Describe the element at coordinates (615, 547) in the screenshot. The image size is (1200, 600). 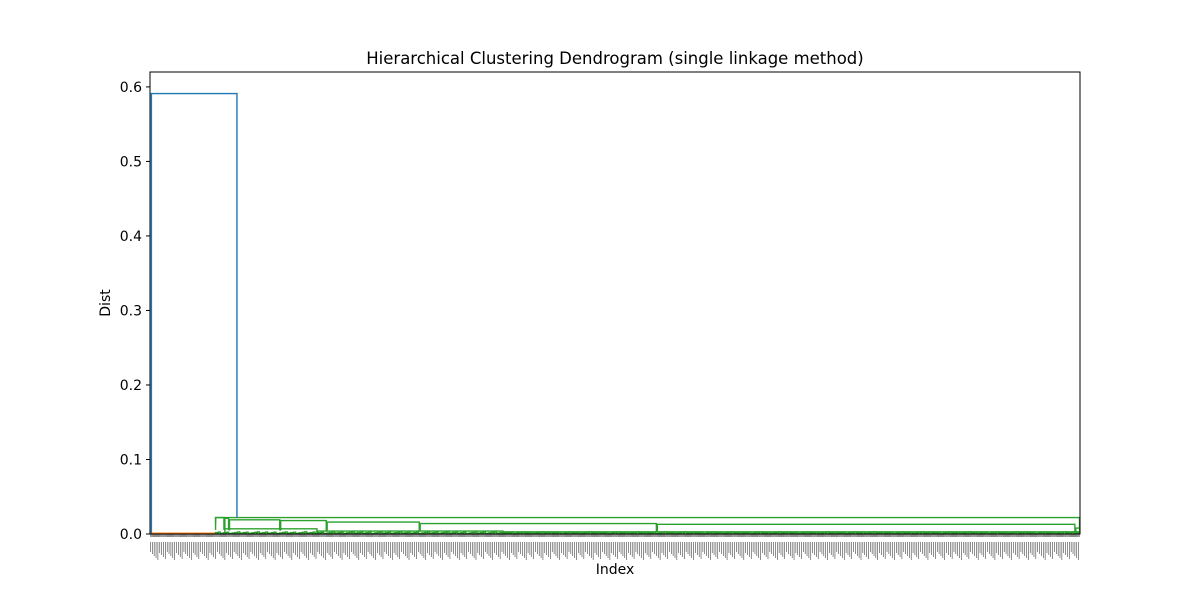
I see `leaf-tick-labels` at that location.